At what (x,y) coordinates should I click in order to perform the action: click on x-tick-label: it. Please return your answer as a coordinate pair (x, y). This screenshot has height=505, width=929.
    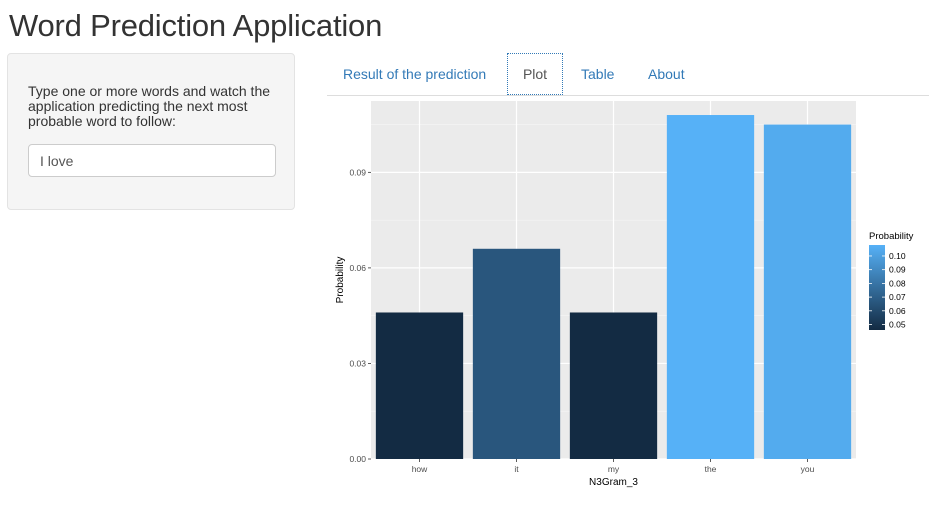
    Looking at the image, I should click on (516, 469).